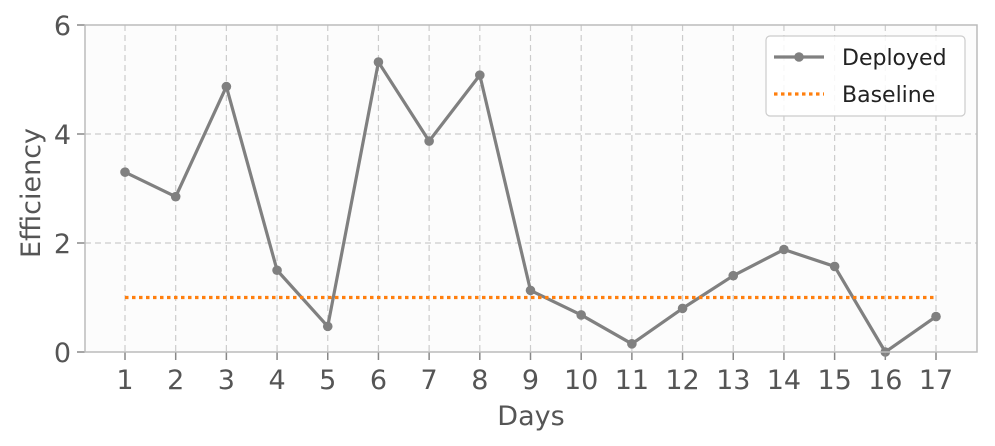 Image resolution: width=995 pixels, height=446 pixels. Describe the element at coordinates (784, 380) in the screenshot. I see `x-tick-label: 14` at that location.